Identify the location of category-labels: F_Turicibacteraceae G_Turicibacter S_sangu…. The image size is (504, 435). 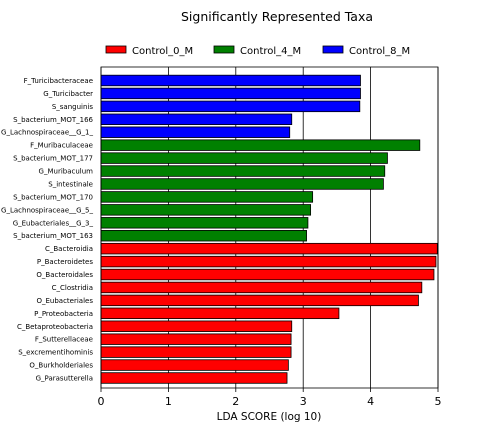
(47, 230).